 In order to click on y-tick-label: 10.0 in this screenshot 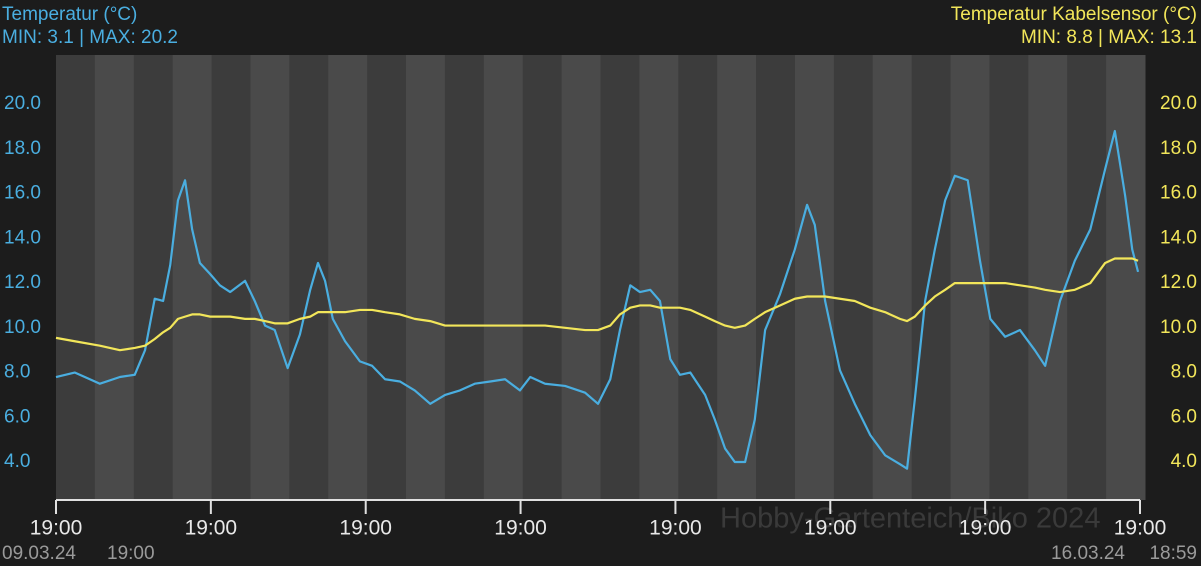, I will do `click(22, 327)`.